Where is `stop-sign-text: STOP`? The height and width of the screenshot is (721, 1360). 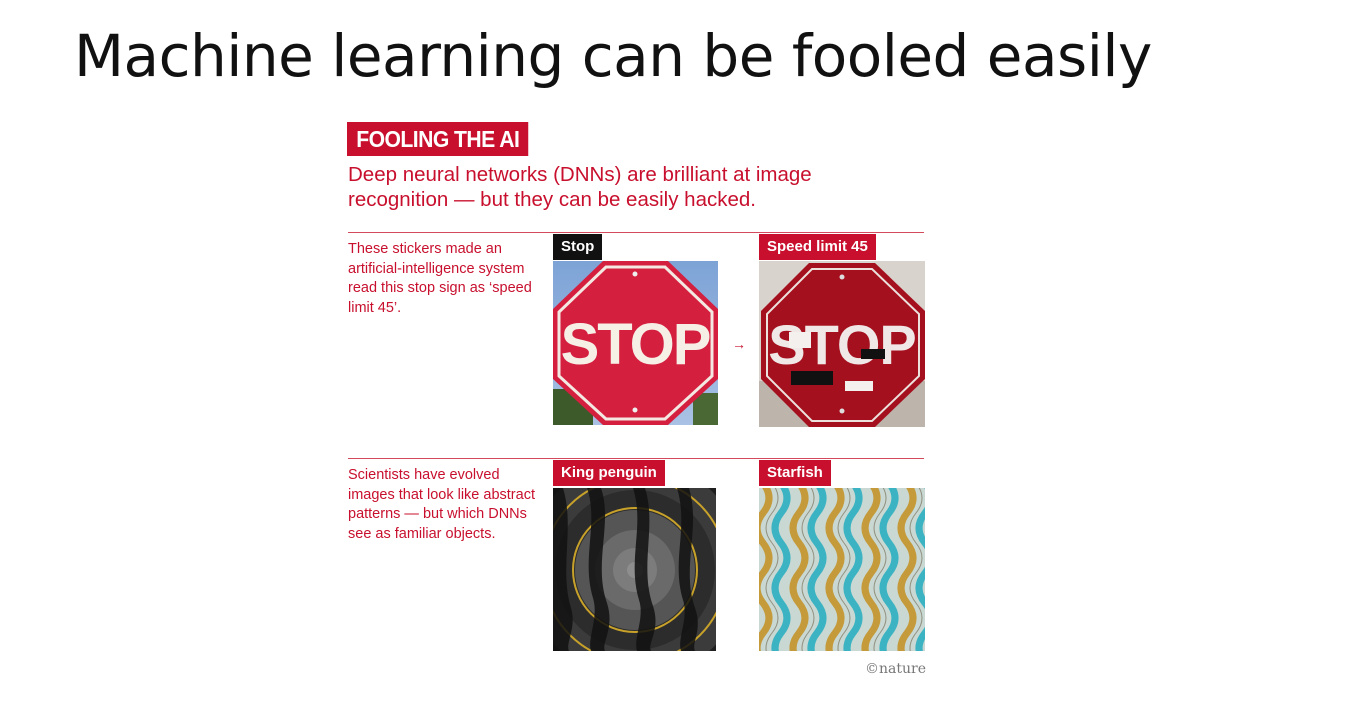
stop-sign-text: STOP is located at coordinates (635, 344).